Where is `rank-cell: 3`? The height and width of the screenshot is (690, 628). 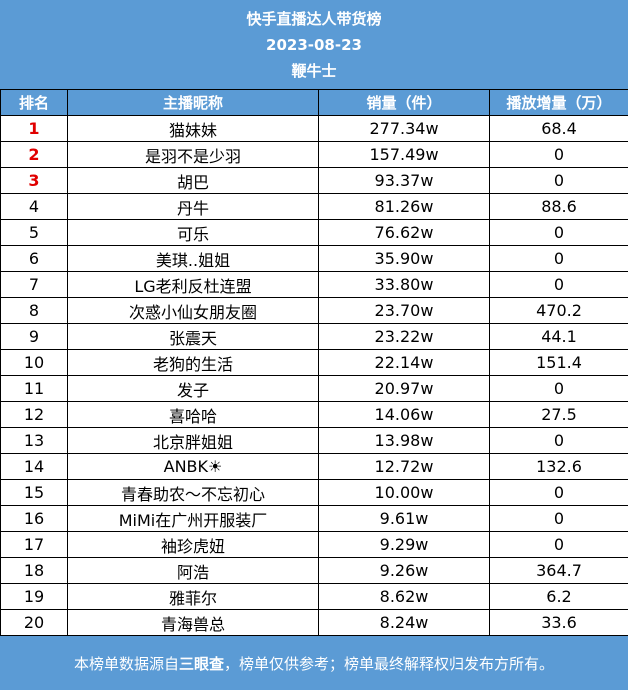 rank-cell: 3 is located at coordinates (34, 181).